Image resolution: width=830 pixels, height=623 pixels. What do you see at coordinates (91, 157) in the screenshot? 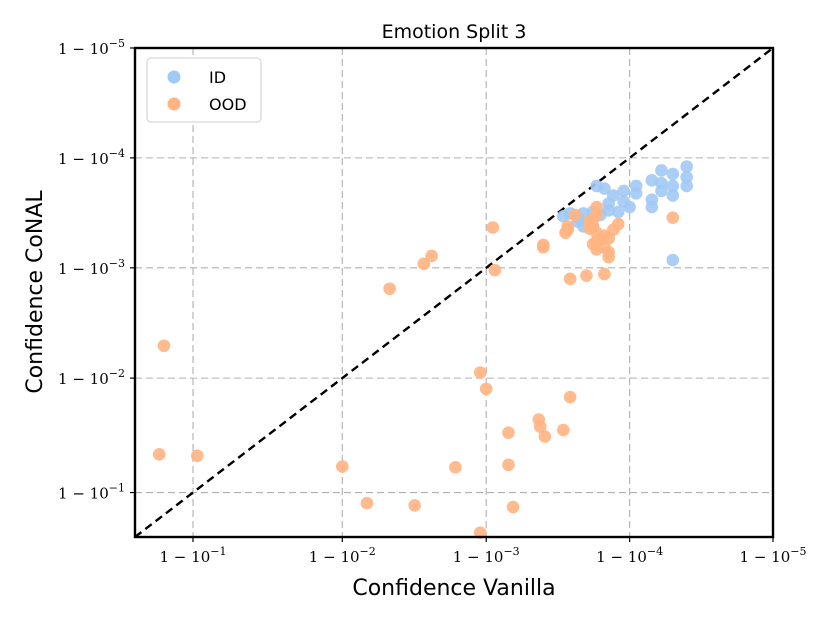
I see `y-tick-label-3: 1 − 10−4` at bounding box center [91, 157].